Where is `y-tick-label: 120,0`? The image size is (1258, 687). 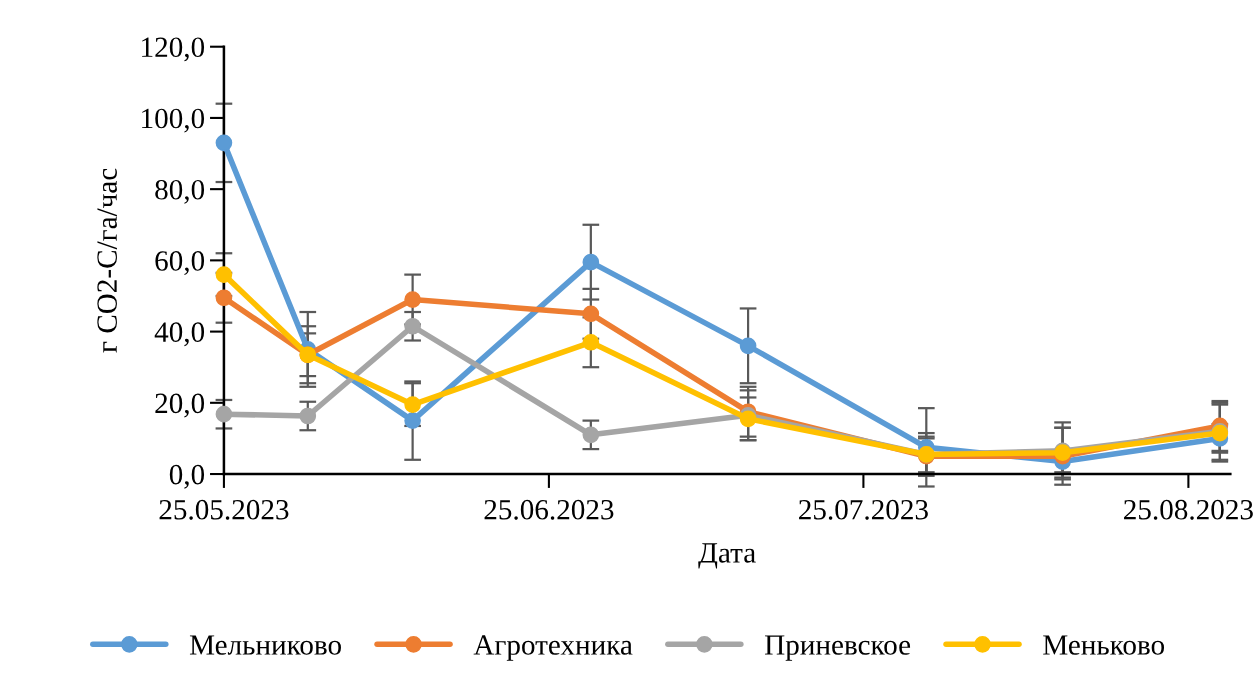
y-tick-label: 120,0 is located at coordinates (173, 49).